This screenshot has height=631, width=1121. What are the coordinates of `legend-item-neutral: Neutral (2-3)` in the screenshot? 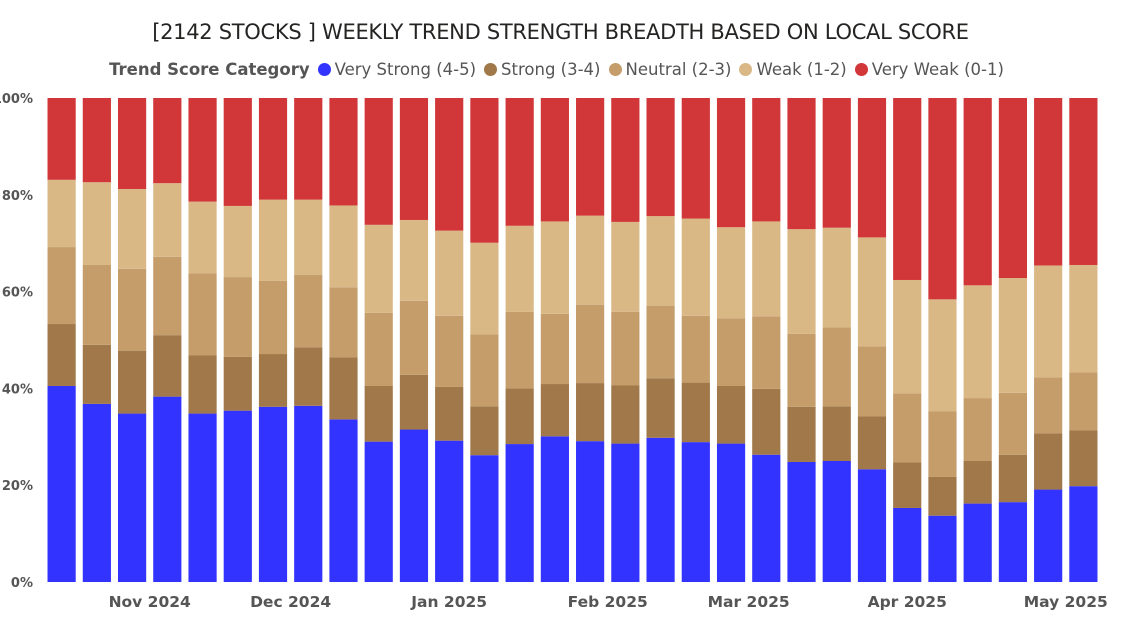 It's located at (669, 69).